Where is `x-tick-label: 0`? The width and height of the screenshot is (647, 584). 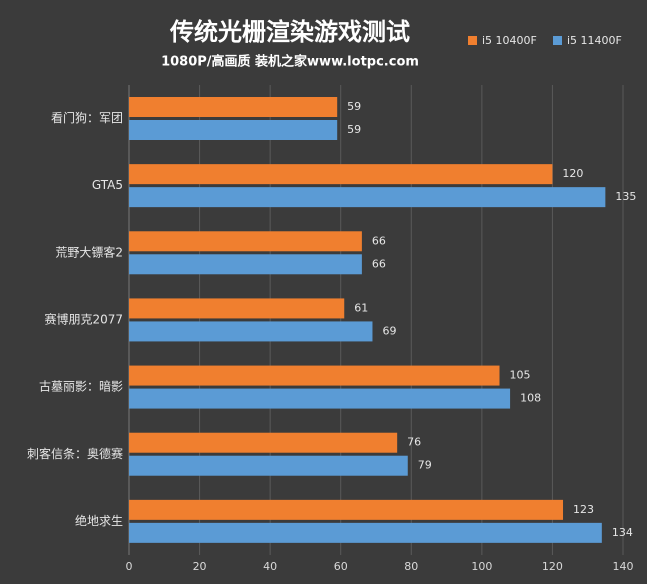 x-tick-label: 0 is located at coordinates (129, 566).